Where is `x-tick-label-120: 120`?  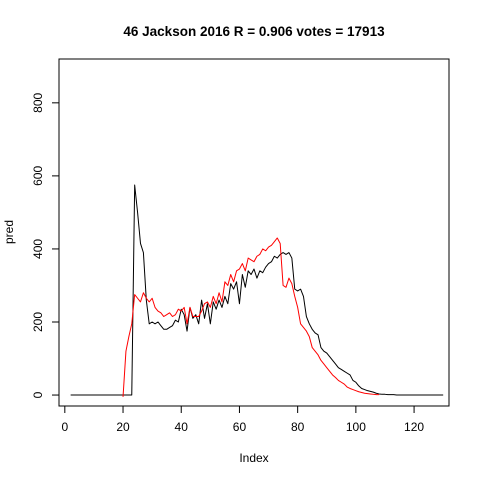
x-tick-label-120: 120 is located at coordinates (414, 427).